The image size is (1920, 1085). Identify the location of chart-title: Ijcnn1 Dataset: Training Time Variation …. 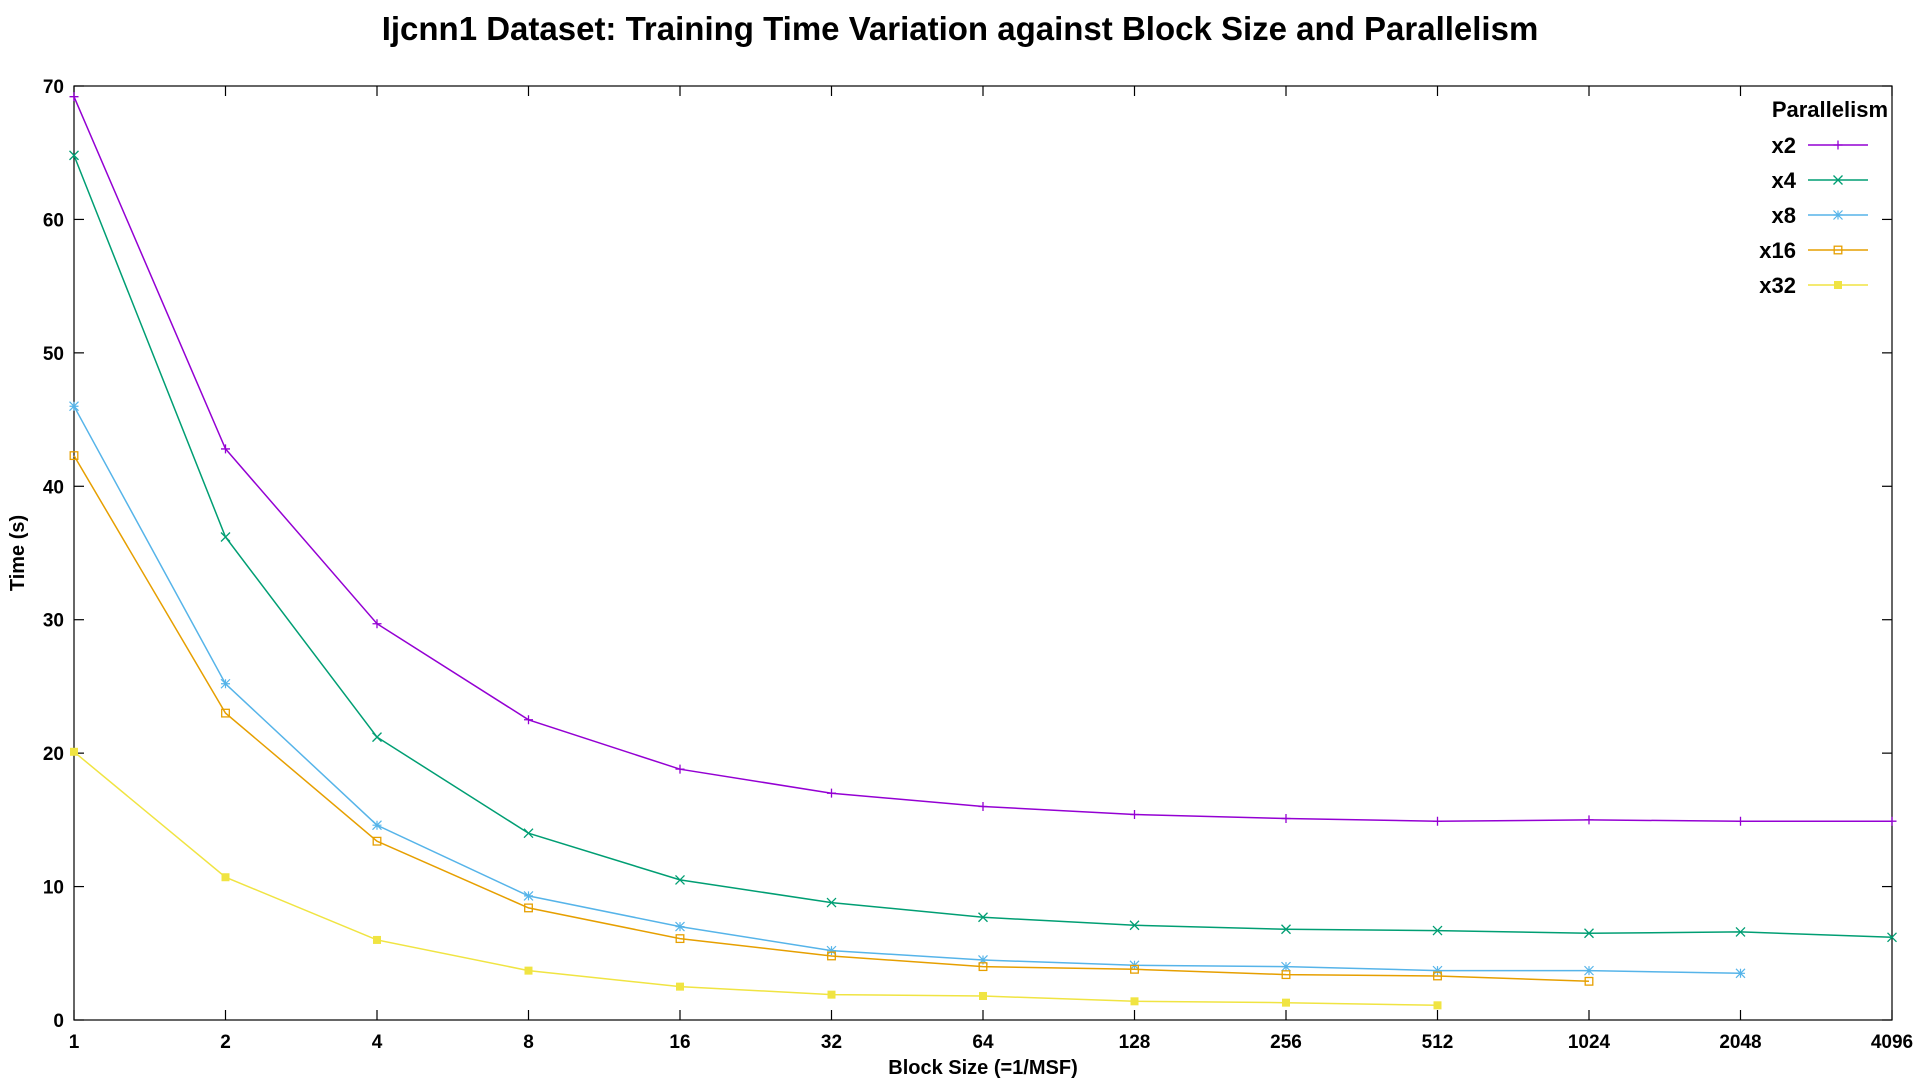
(960, 28).